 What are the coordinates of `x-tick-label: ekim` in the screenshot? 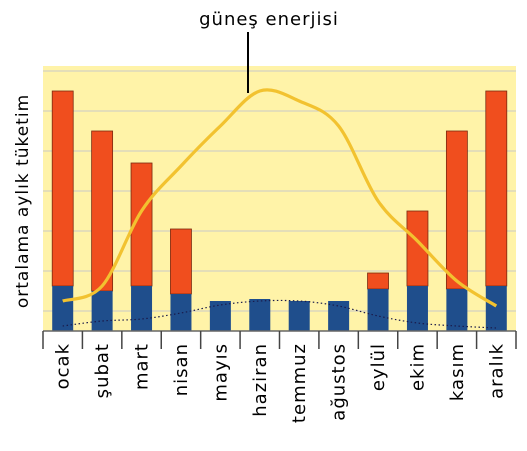 It's located at (417, 367).